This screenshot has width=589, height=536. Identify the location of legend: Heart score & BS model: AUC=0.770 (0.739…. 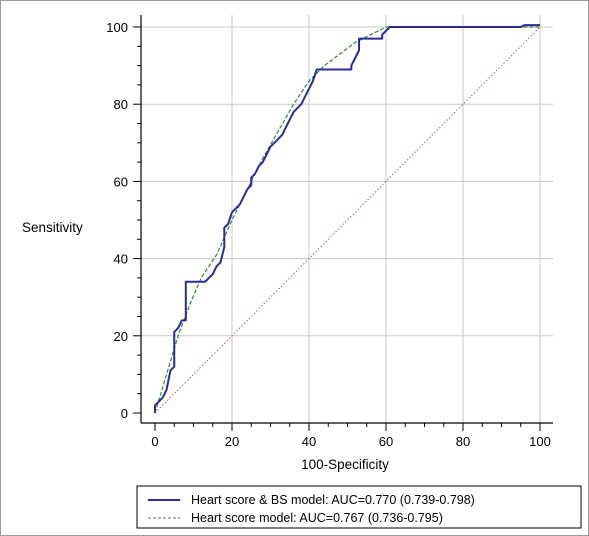
(359, 507).